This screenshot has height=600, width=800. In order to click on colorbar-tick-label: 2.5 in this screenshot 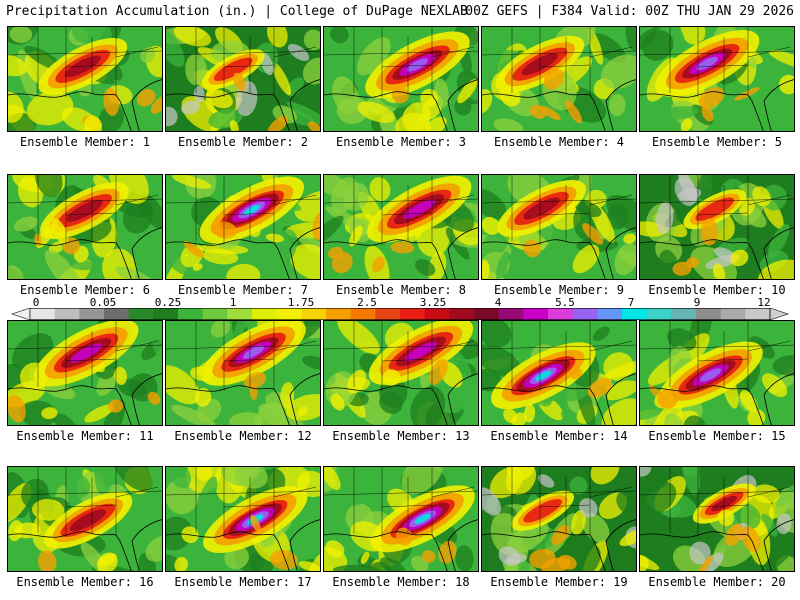, I will do `click(367, 302)`.